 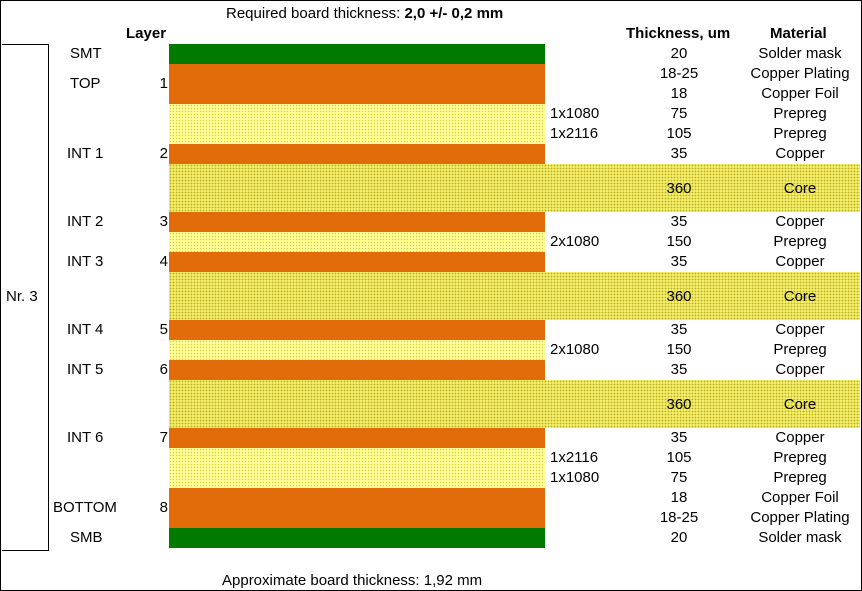 What do you see at coordinates (163, 507) in the screenshot?
I see `layer-number: 8` at bounding box center [163, 507].